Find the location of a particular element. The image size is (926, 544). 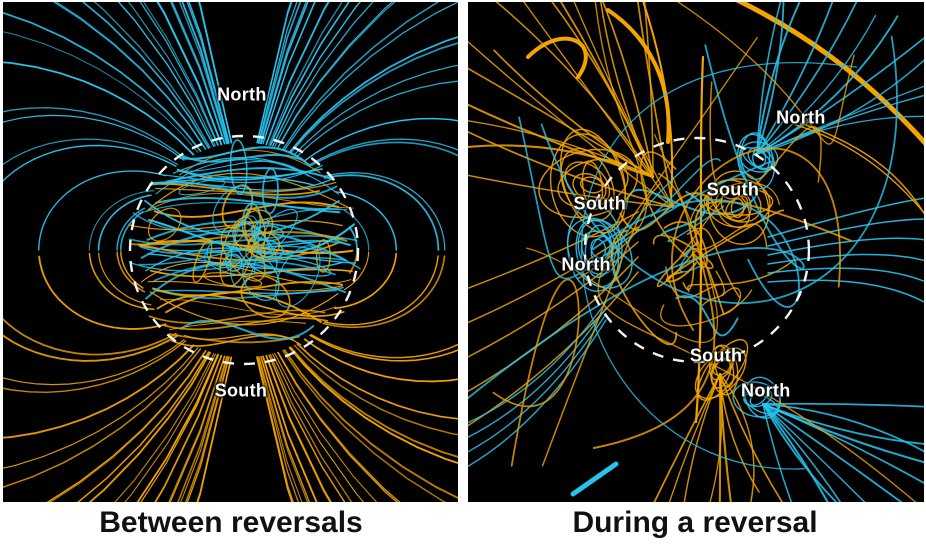

caption-row: Between reversals During a reversal is located at coordinates (463, 523).